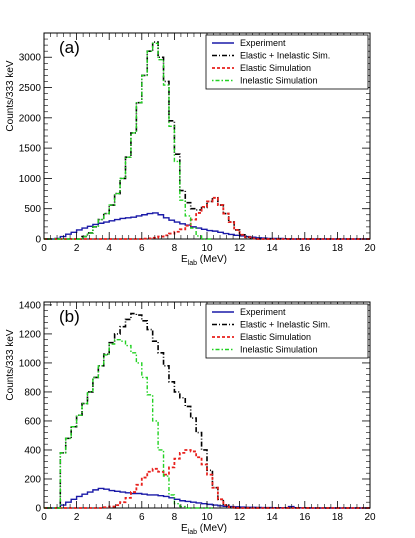 The image size is (415, 538). What do you see at coordinates (207, 479) in the screenshot?
I see `series-elastic-simulation` at bounding box center [207, 479].